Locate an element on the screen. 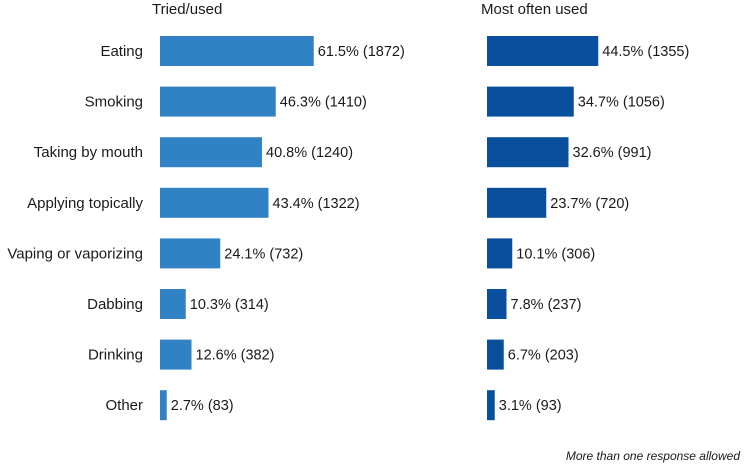 The width and height of the screenshot is (750, 466). category-label-eating: Eating is located at coordinates (121, 51).